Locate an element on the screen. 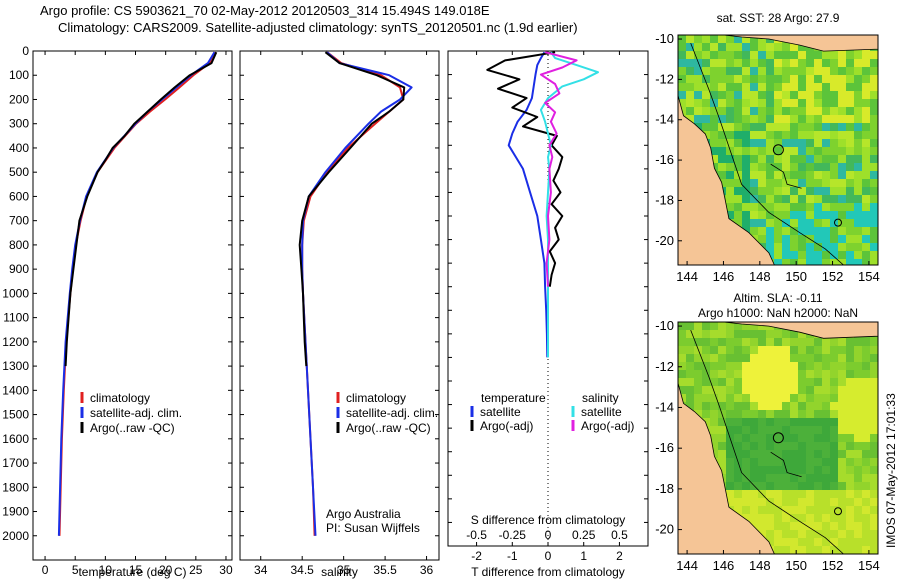 This screenshot has height=580, width=900. temperature-ytick-label: 300 is located at coordinates (19, 124).